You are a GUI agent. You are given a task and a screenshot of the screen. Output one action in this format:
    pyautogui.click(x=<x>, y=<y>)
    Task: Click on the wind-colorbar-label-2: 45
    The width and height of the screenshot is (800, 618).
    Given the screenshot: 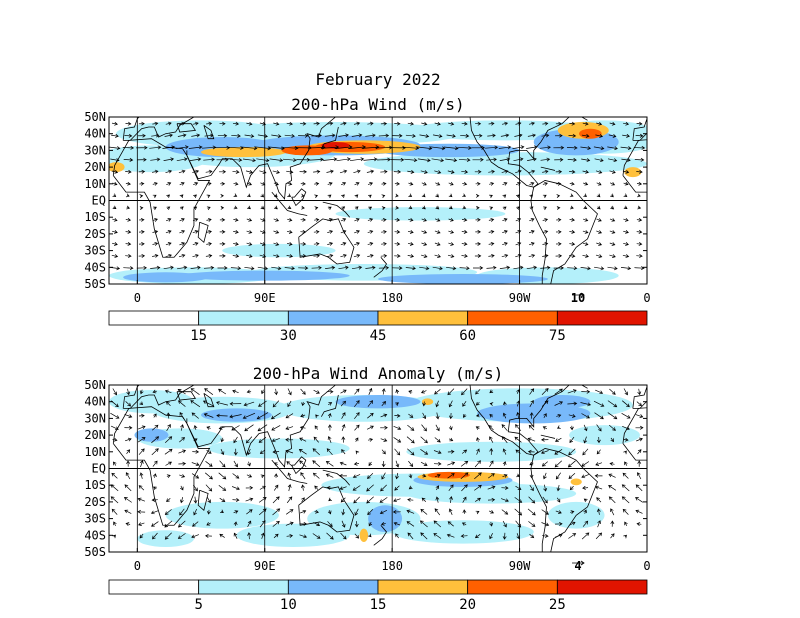 What is the action you would take?
    pyautogui.click(x=378, y=336)
    